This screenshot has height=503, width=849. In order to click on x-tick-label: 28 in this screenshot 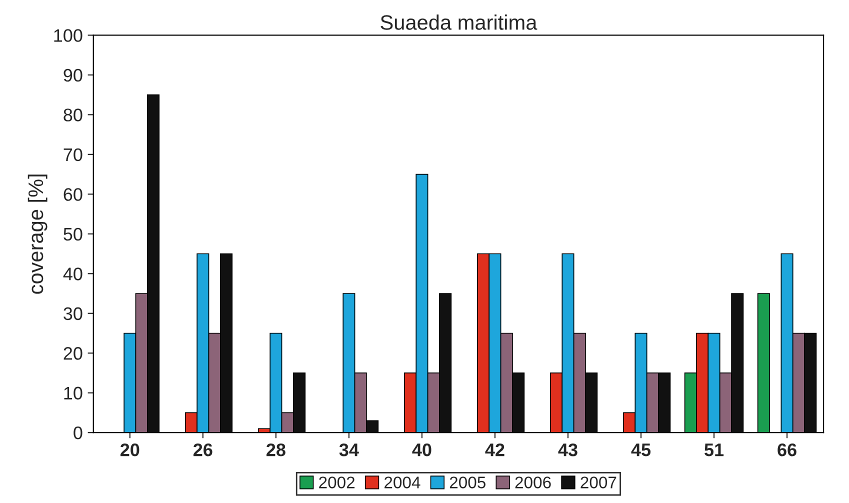, I will do `click(276, 449)`.